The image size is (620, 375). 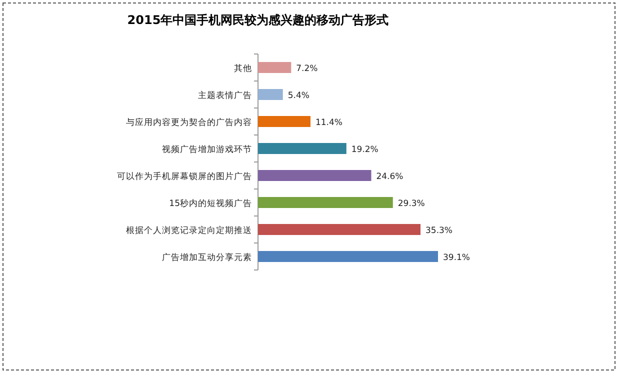 I want to click on data-label: 5.4%, so click(x=299, y=96).